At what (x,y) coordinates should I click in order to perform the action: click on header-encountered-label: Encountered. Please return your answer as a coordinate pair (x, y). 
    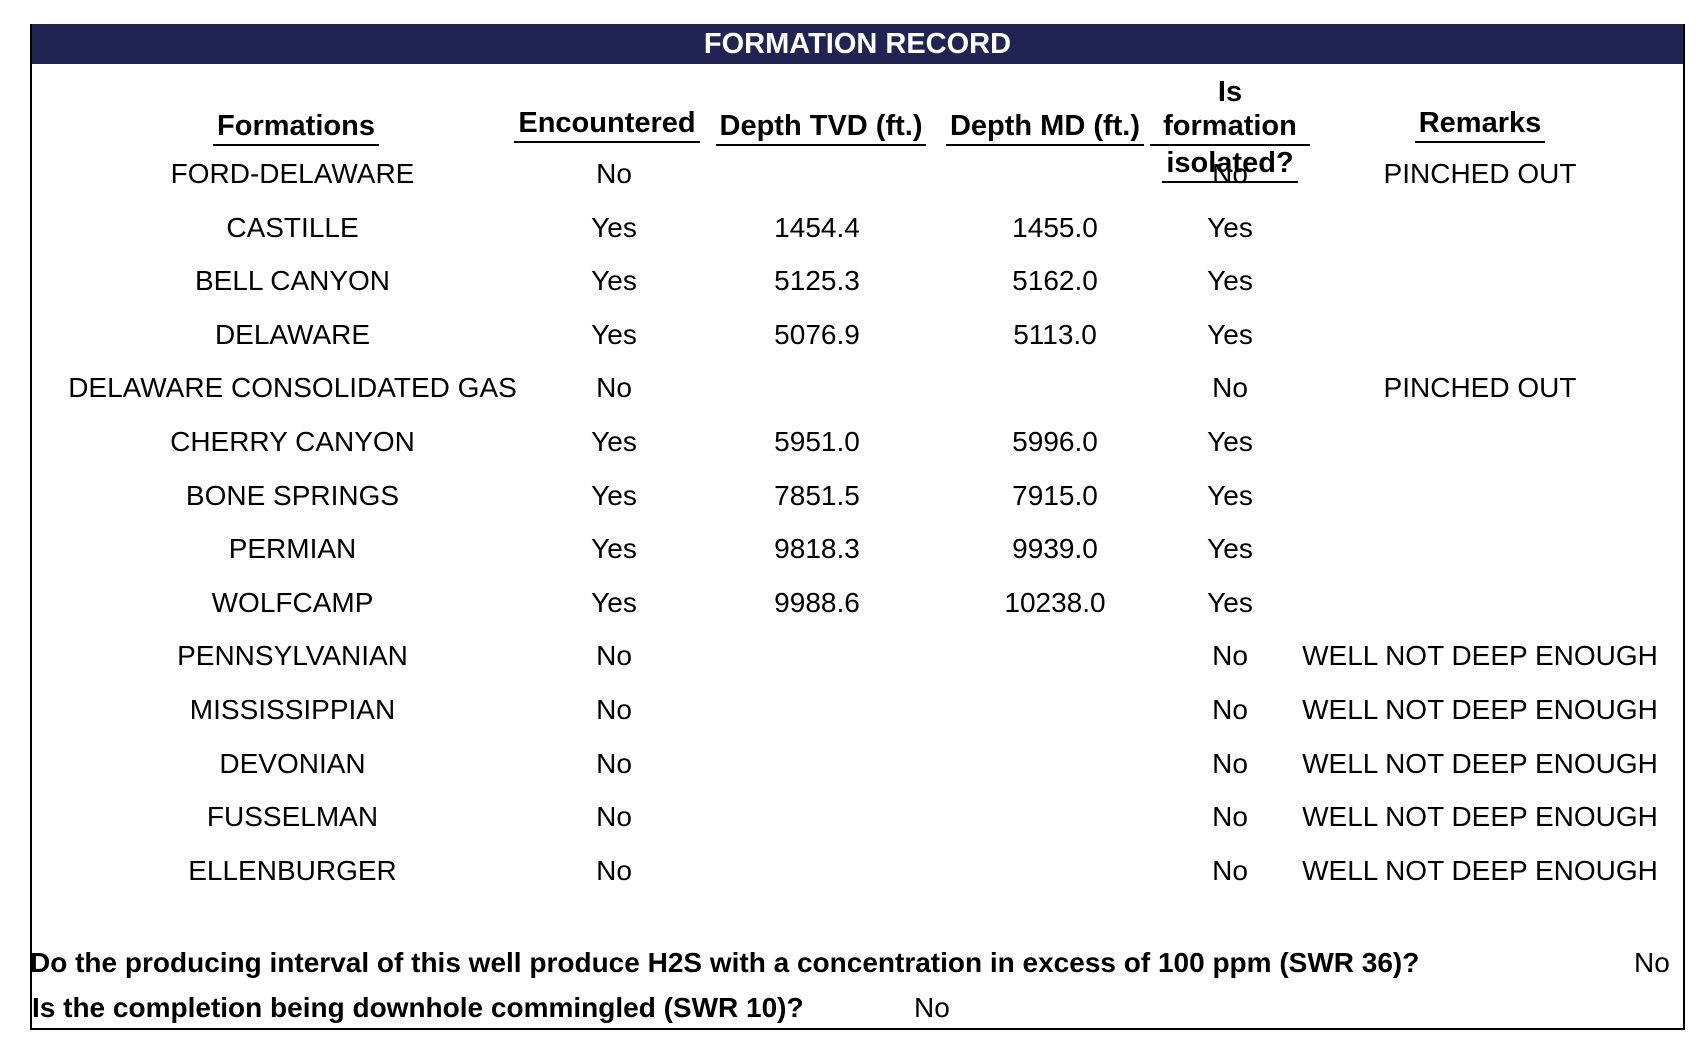
    Looking at the image, I should click on (607, 124).